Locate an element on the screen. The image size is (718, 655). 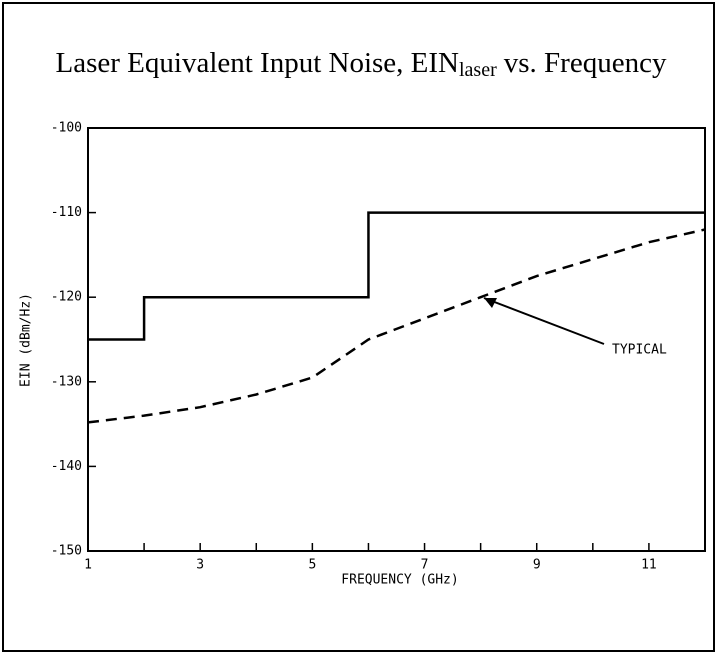
x-tick-label: 1 is located at coordinates (88, 565).